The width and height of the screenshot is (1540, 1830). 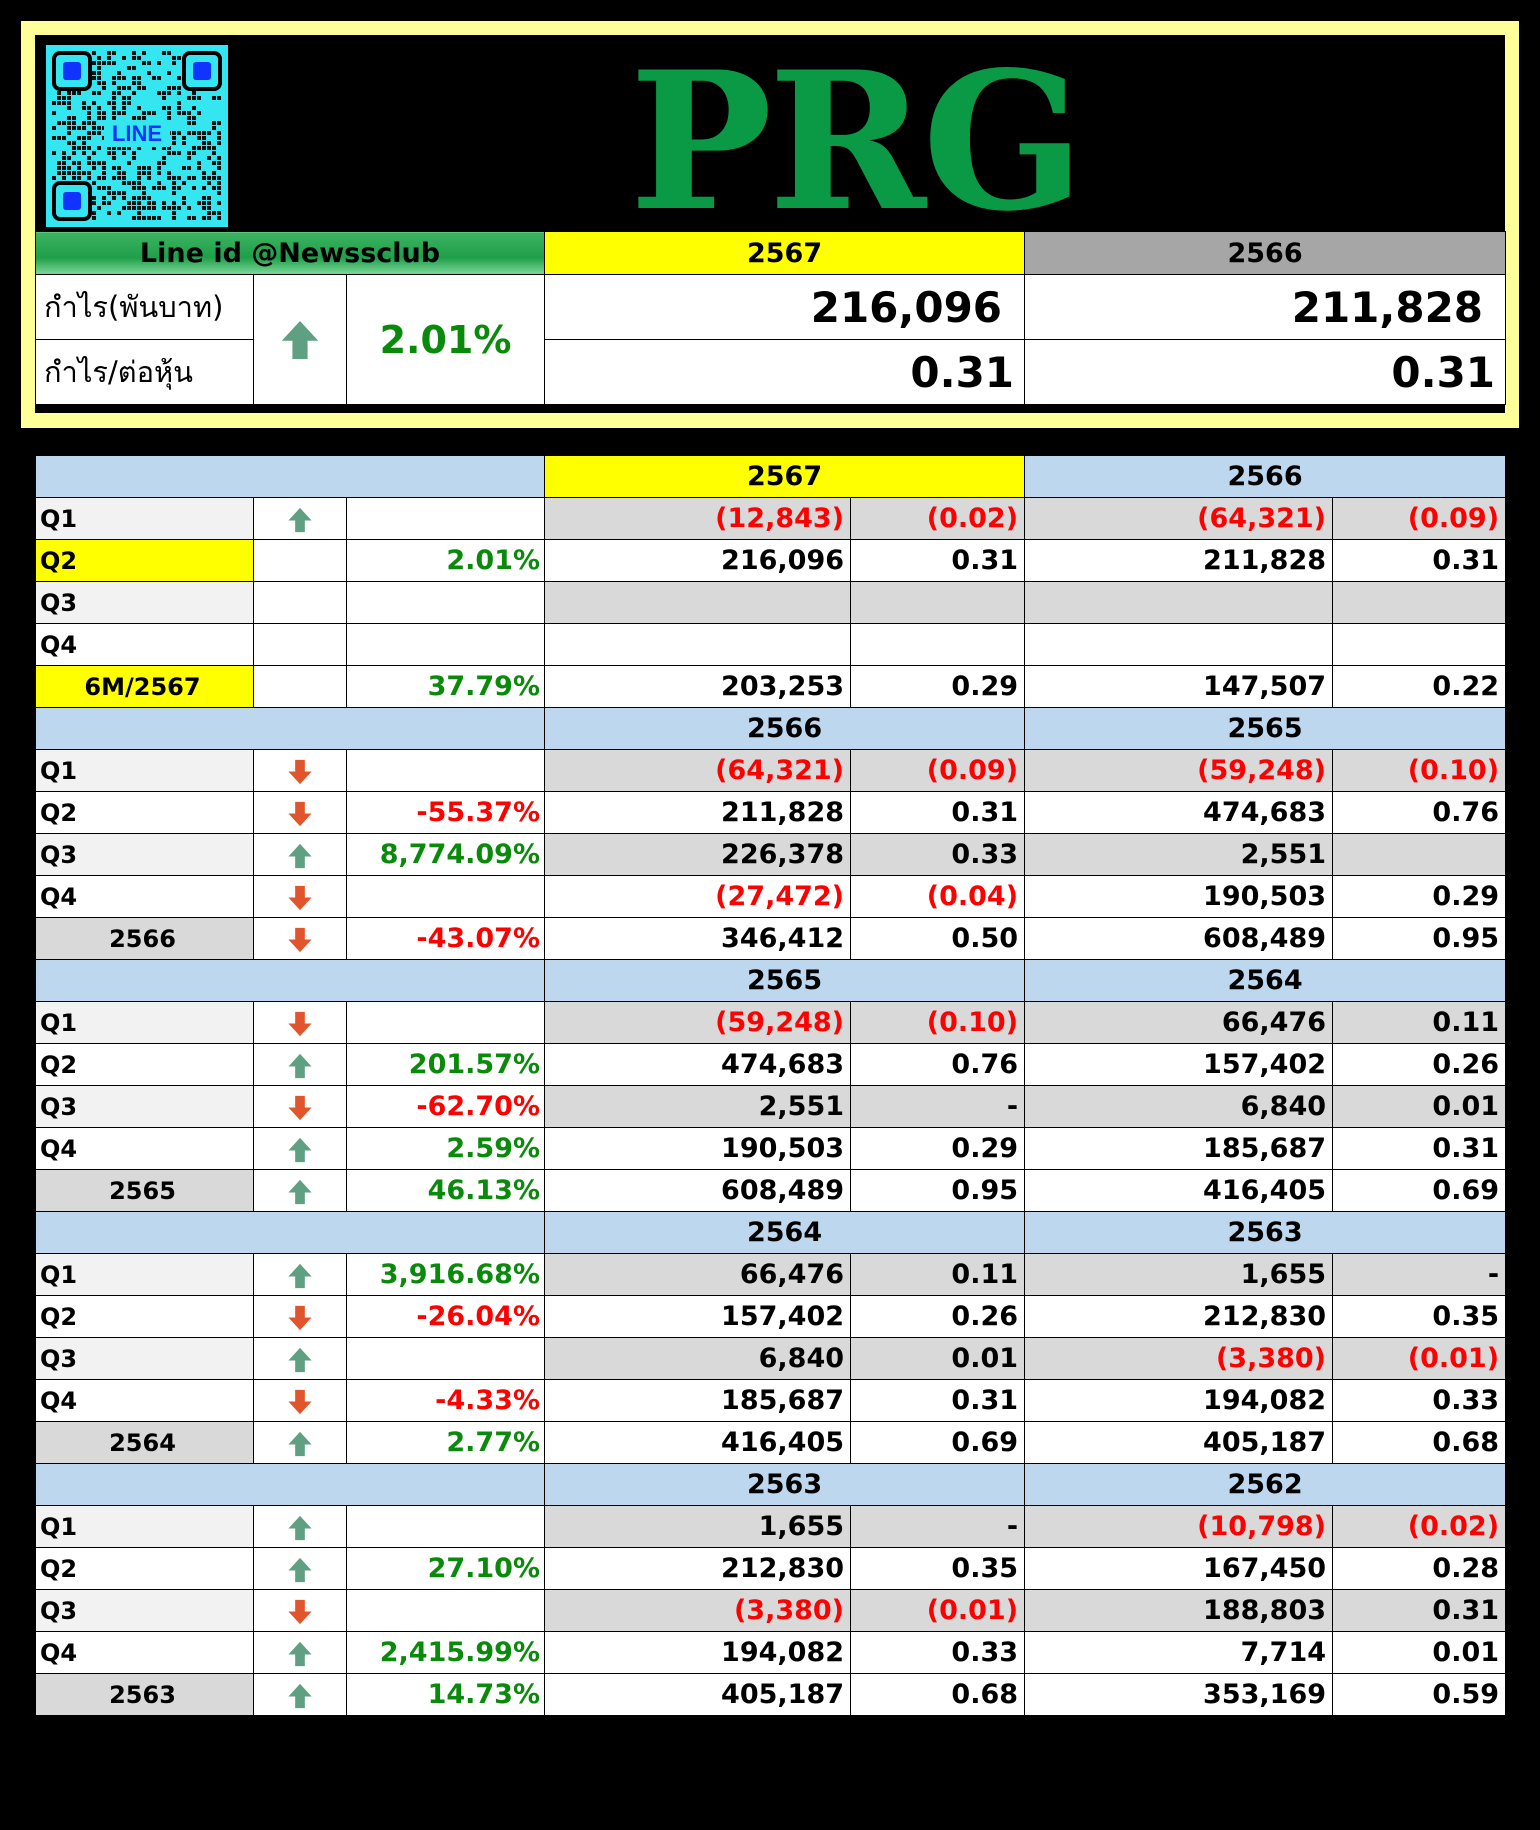 What do you see at coordinates (1179, 1568) in the screenshot?
I see `profit-year-b: 167,450` at bounding box center [1179, 1568].